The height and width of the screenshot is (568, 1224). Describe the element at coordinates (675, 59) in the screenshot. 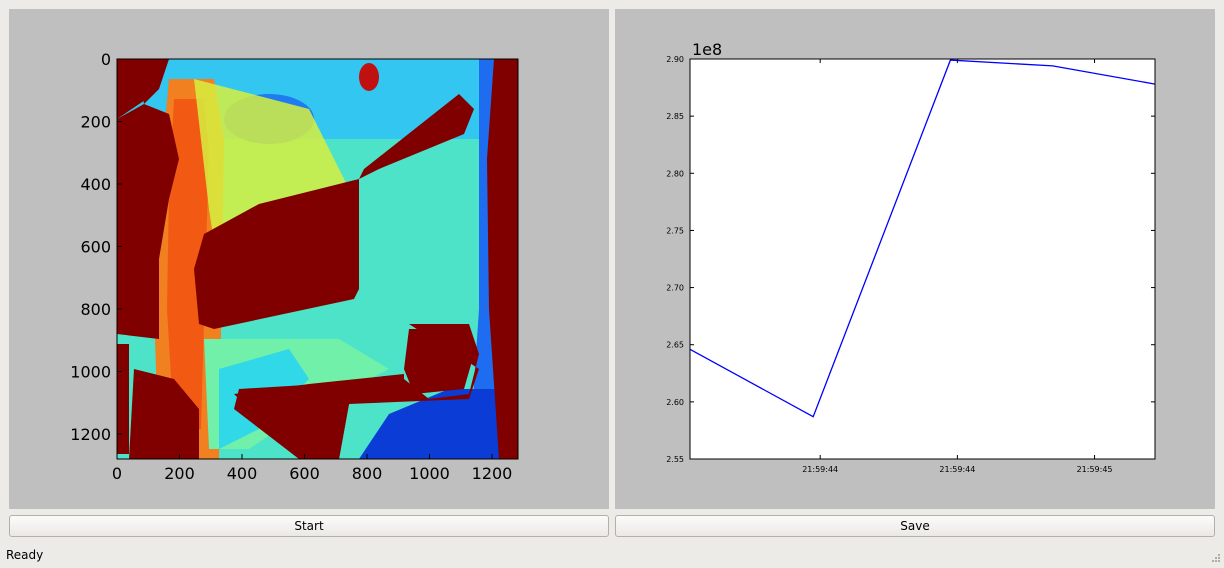

I see `chart-y-tick-label: 2.90` at that location.